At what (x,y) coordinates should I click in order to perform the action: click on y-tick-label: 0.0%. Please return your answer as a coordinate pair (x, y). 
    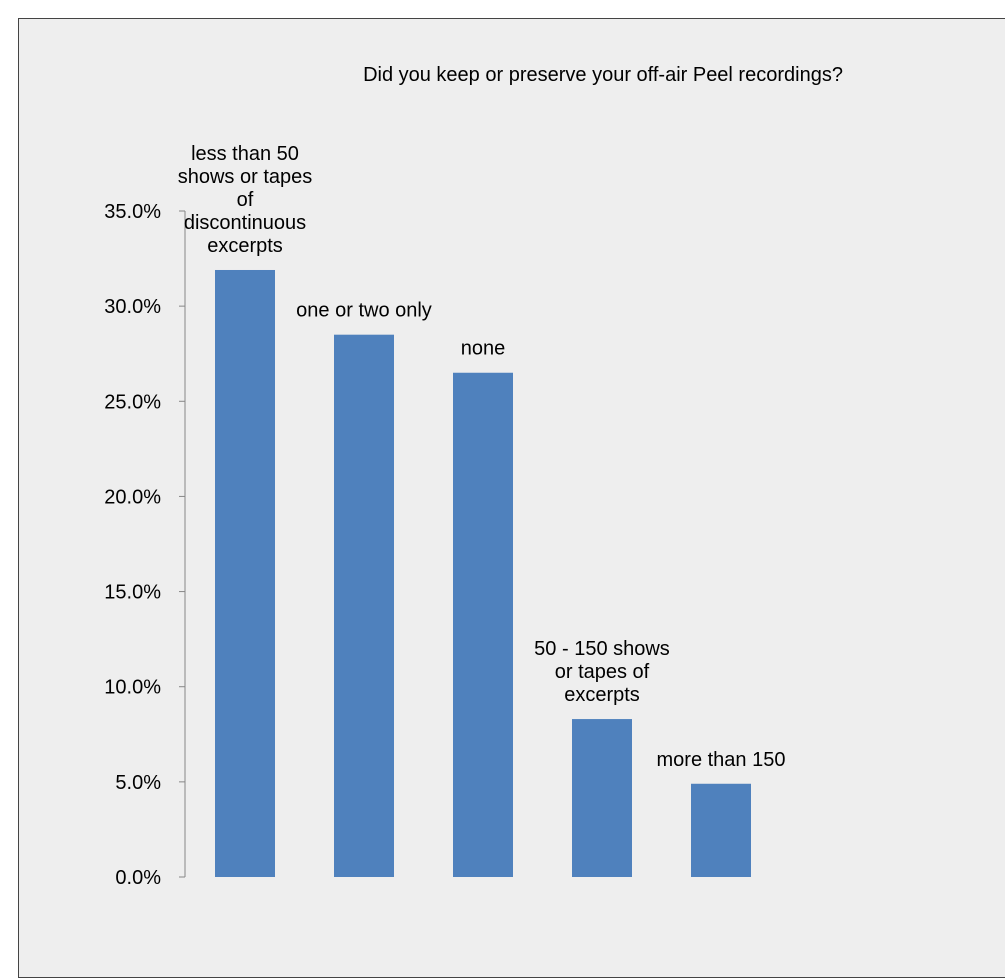
    Looking at the image, I should click on (138, 878).